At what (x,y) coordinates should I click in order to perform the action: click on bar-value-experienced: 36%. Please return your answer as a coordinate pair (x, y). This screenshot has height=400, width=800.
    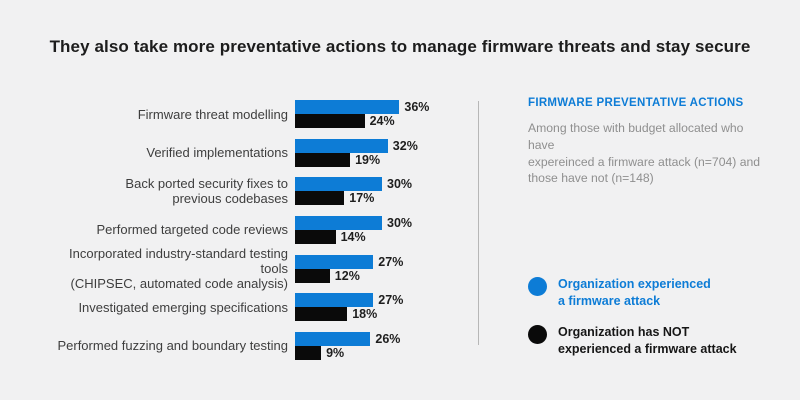
    Looking at the image, I should click on (417, 107).